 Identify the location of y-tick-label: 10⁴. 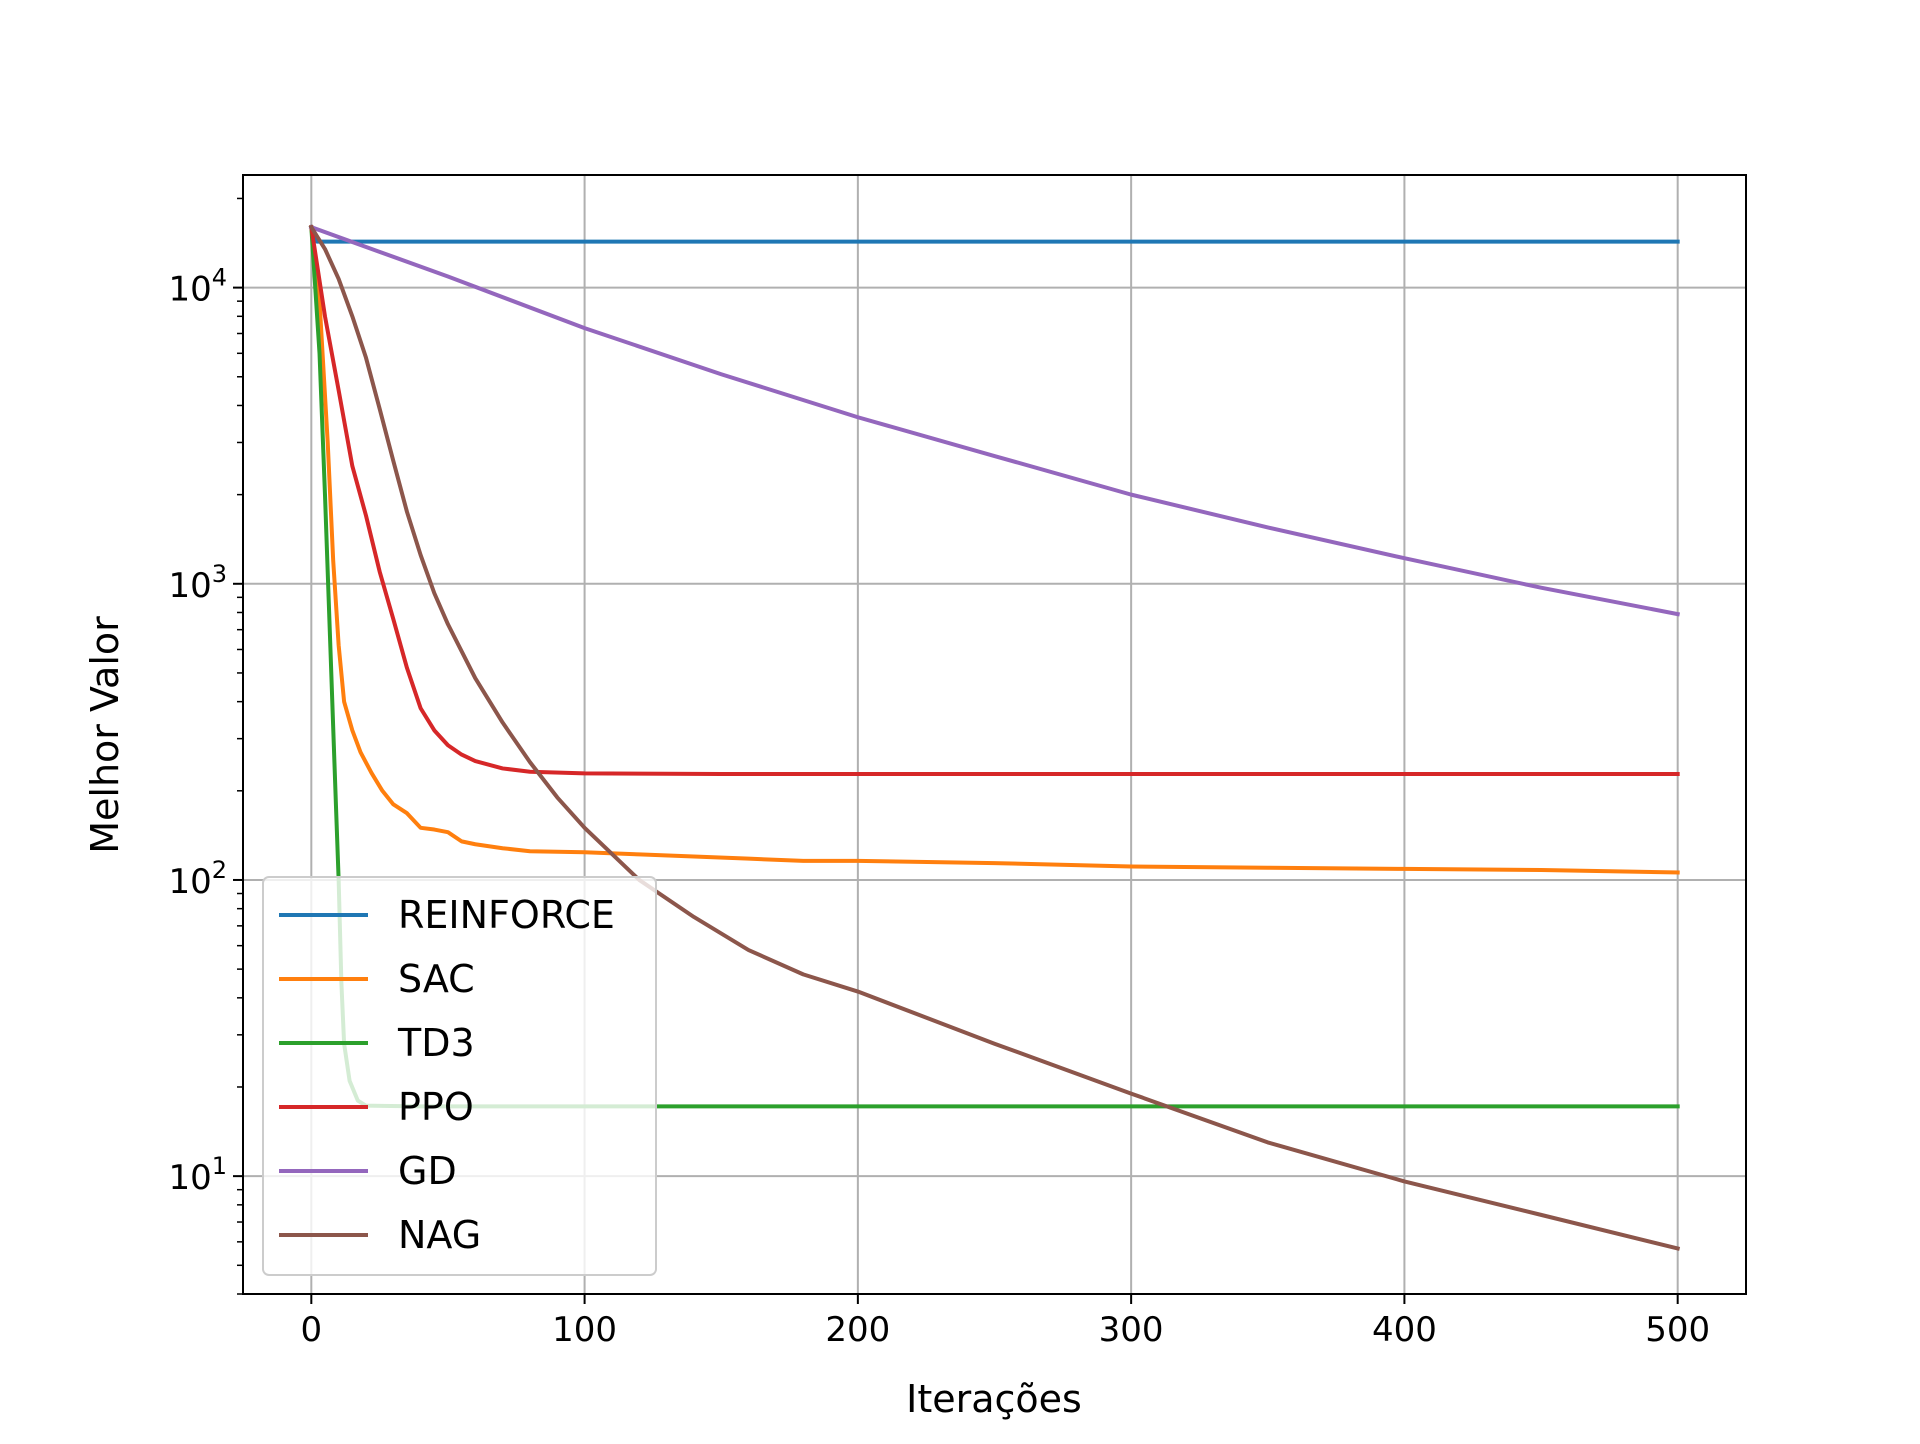
(197, 287).